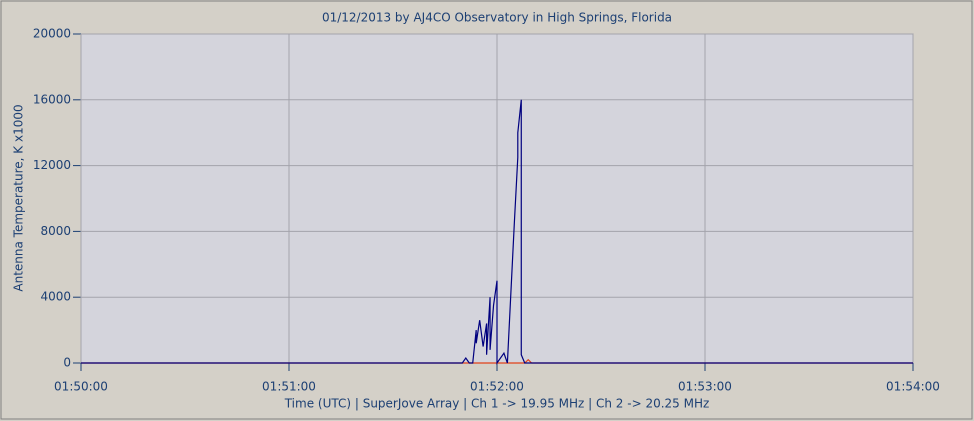  Describe the element at coordinates (913, 387) in the screenshot. I see `x-tick-label: 01:54:00` at that location.